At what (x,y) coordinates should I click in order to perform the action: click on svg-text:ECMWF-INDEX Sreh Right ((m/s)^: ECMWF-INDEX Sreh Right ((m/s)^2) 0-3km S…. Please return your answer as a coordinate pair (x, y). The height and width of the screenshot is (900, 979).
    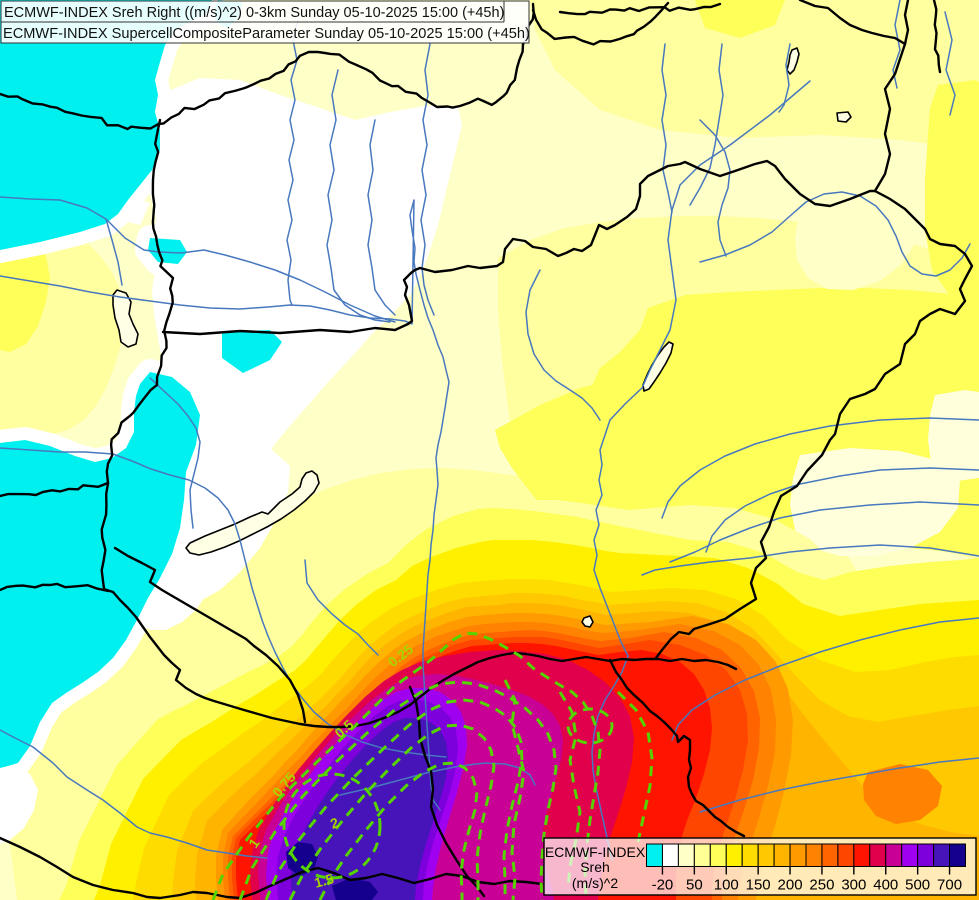
    Looking at the image, I should click on (254, 13).